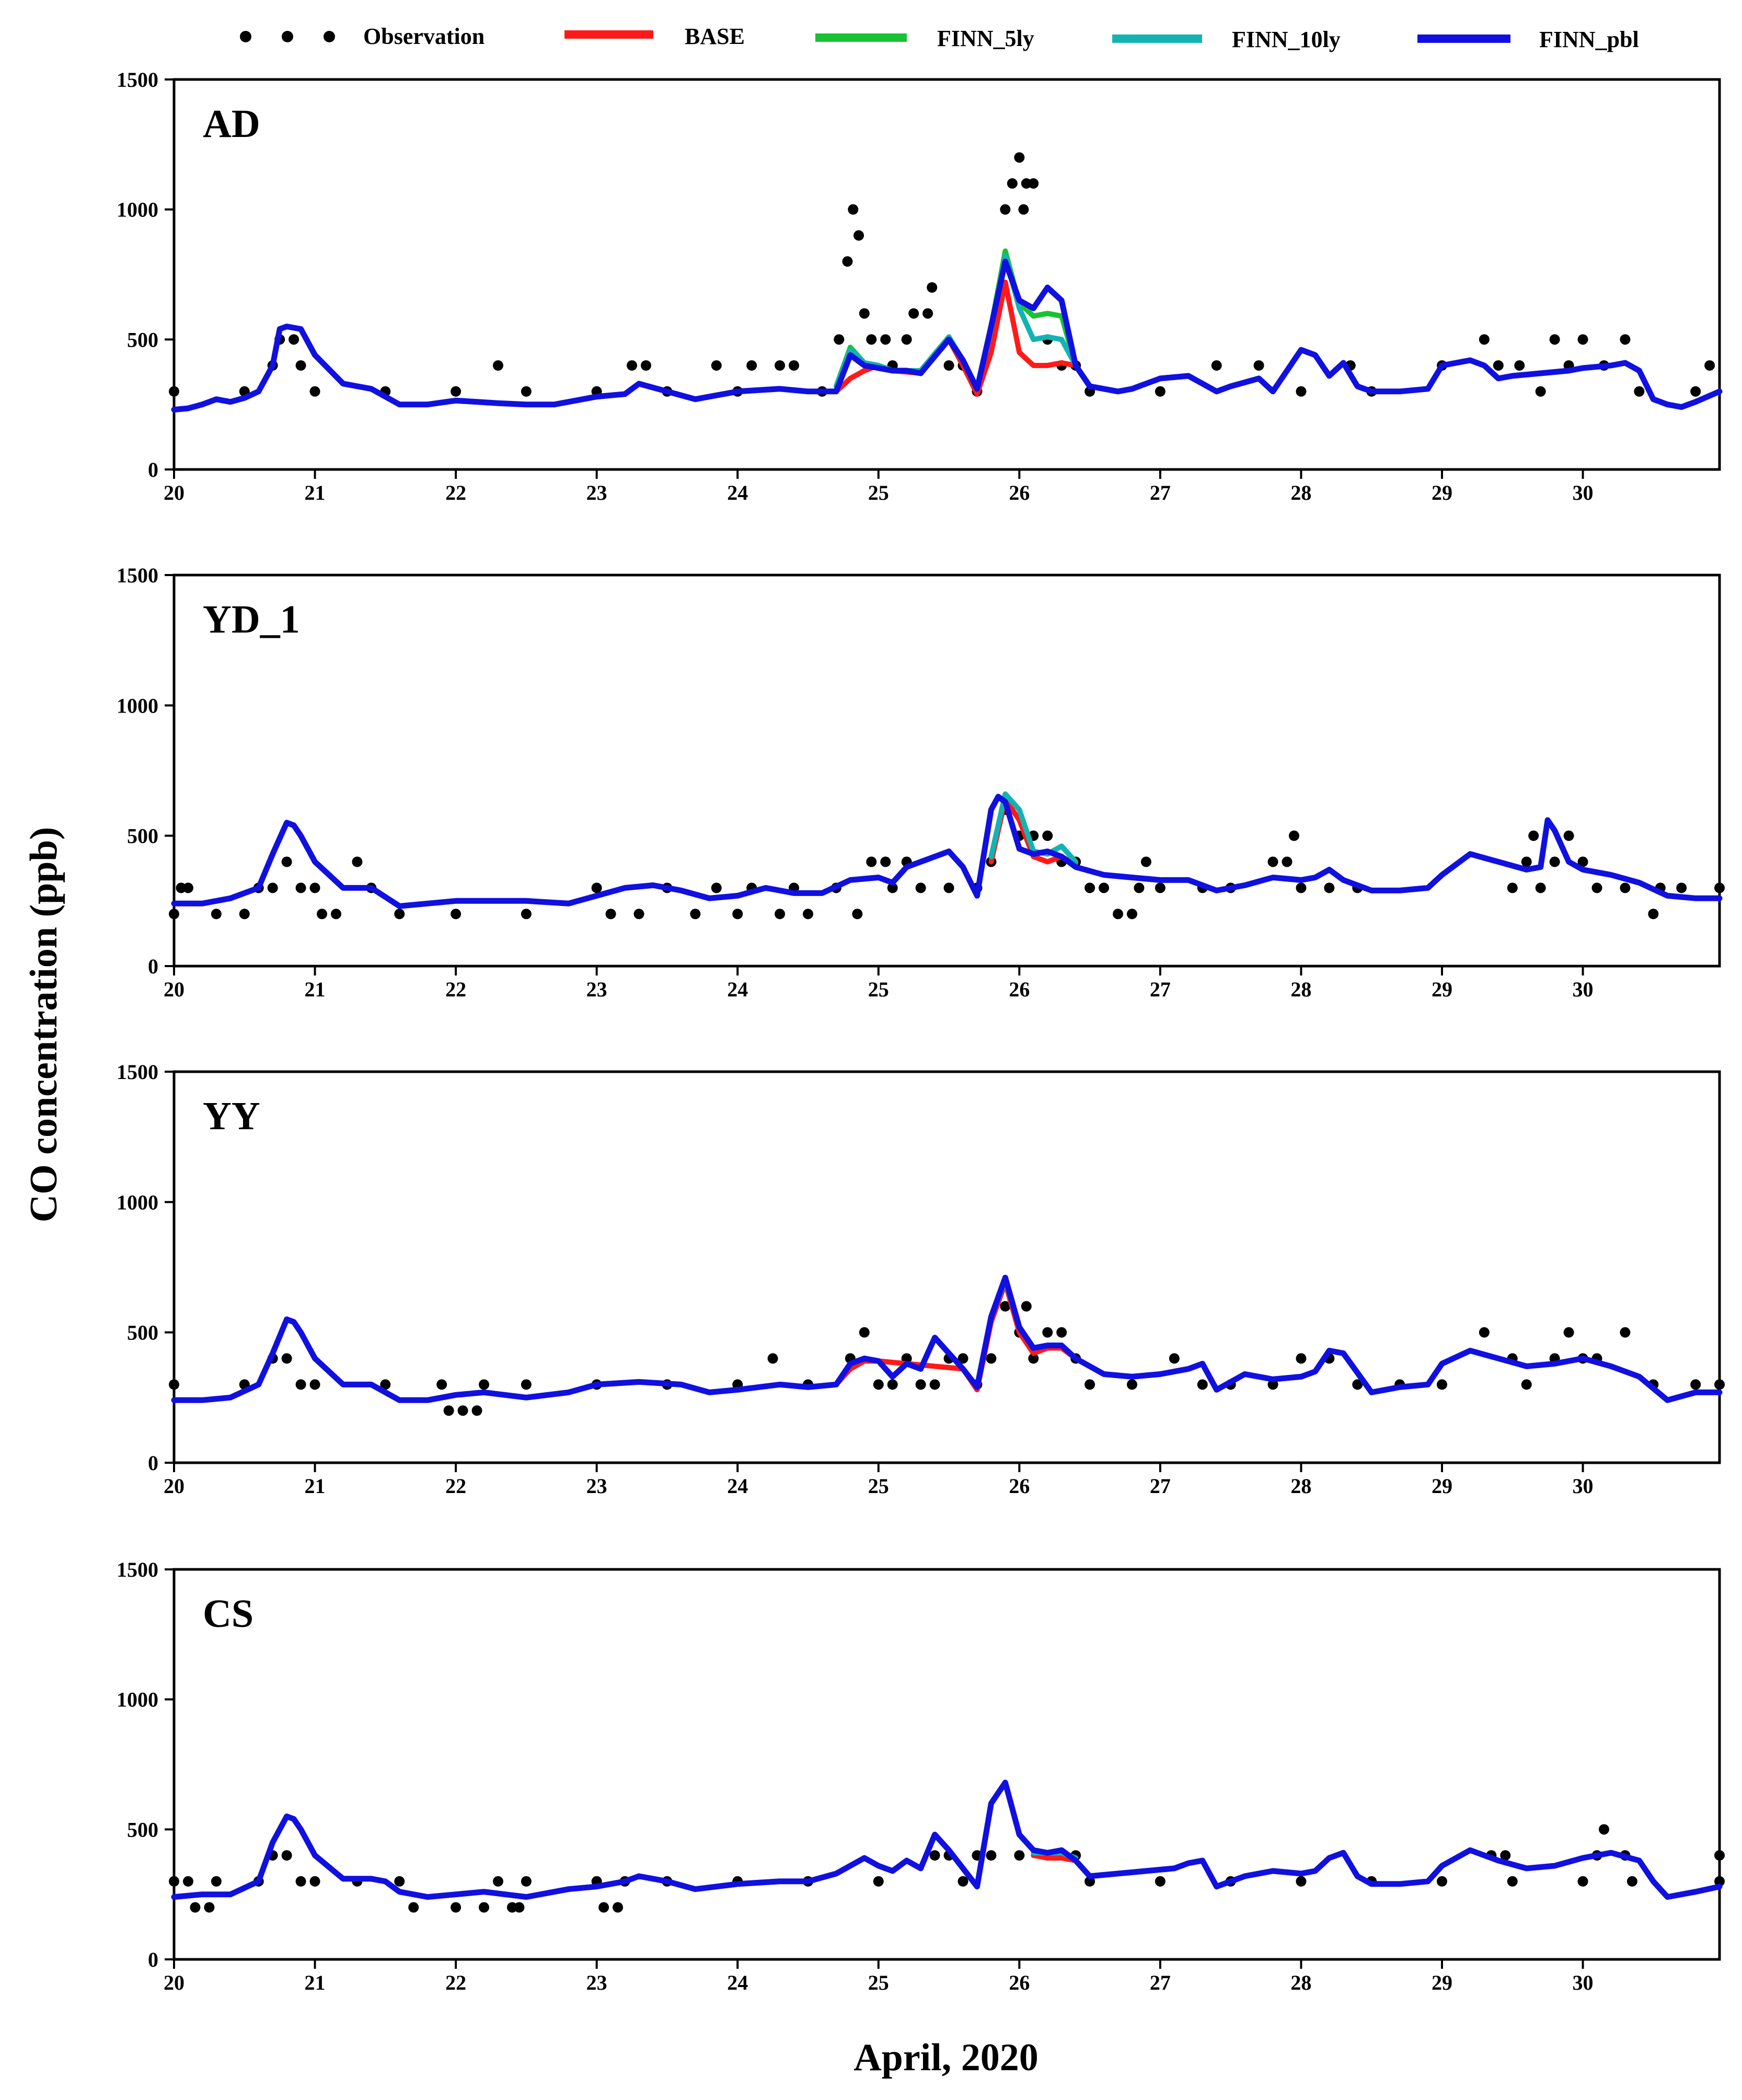  What do you see at coordinates (1226, 39) in the screenshot?
I see `legend-item-finn-10ly: FINN_10ly` at bounding box center [1226, 39].